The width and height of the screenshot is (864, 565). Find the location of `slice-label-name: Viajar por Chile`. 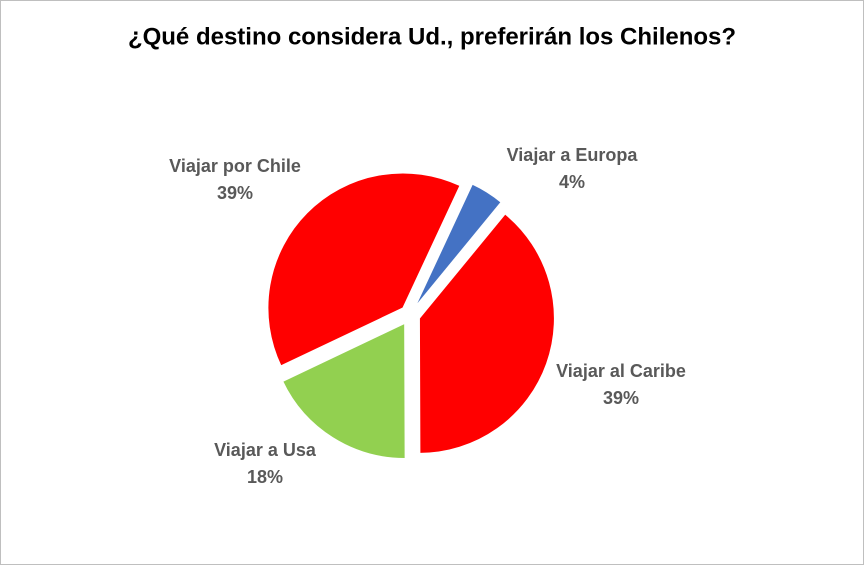

slice-label-name: Viajar por Chile is located at coordinates (235, 166).